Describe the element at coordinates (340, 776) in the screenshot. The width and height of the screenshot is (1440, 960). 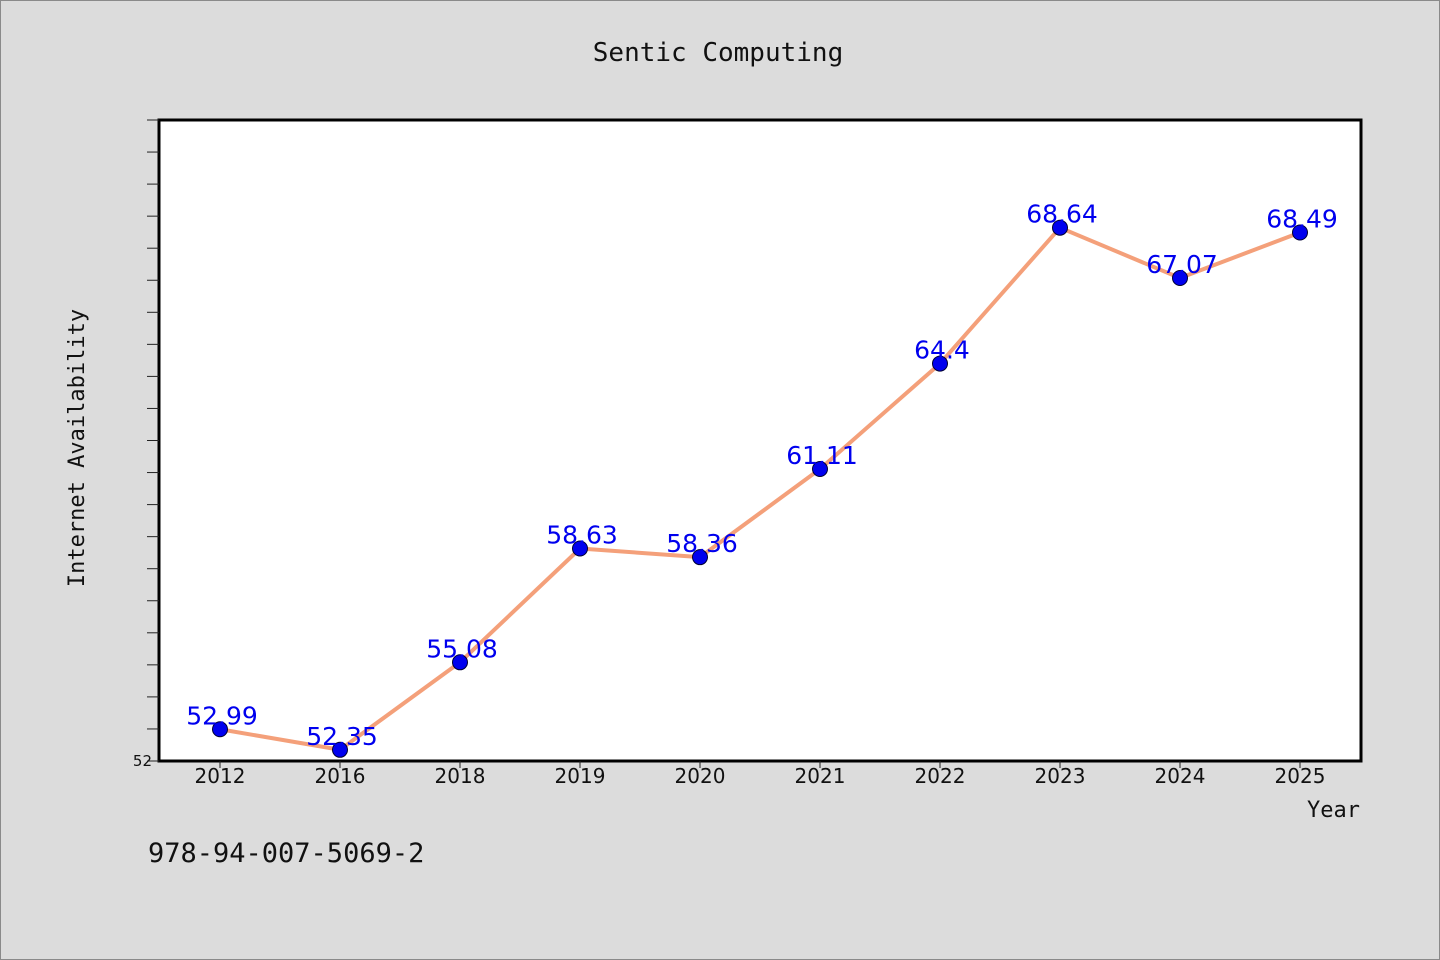
I see `x-tick-label: 2016` at that location.